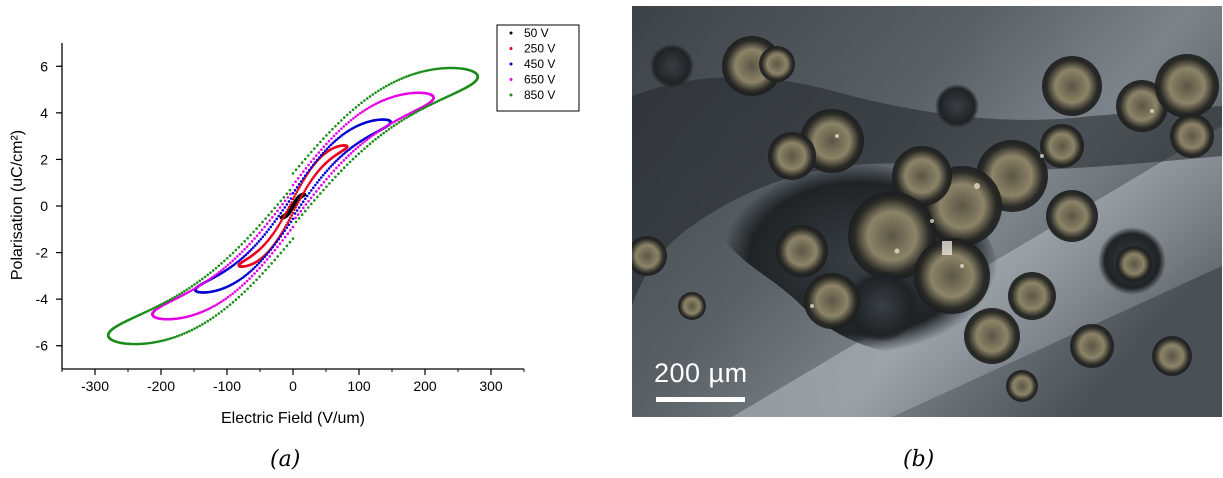 The image size is (1223, 478). Describe the element at coordinates (538, 68) in the screenshot. I see `legend-box` at that location.